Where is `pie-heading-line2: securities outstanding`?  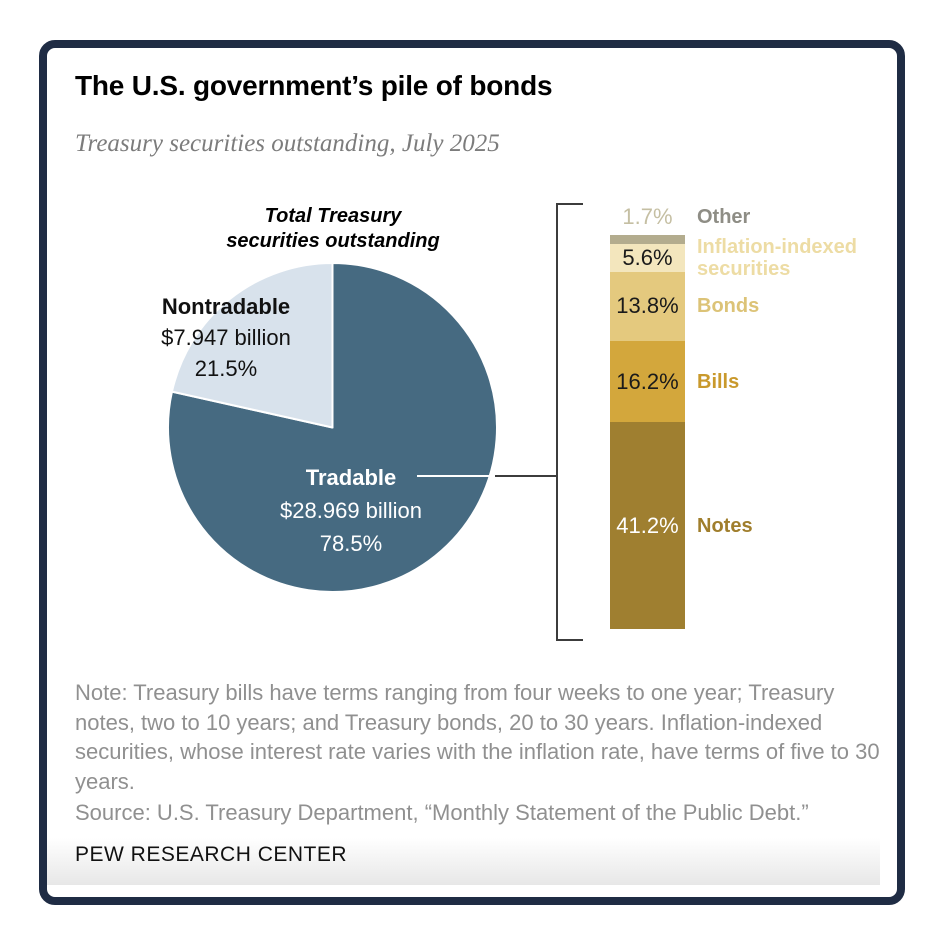 pie-heading-line2: securities outstanding is located at coordinates (333, 241).